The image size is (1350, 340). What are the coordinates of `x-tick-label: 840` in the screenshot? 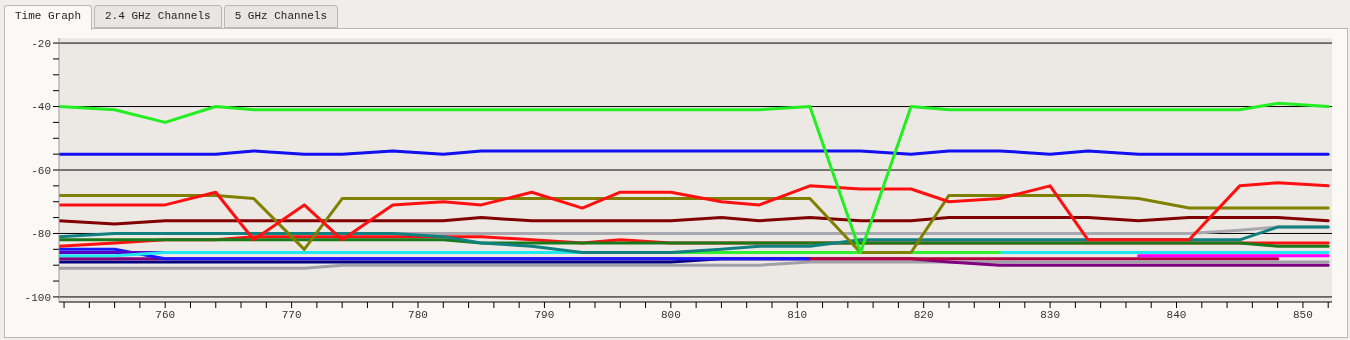 It's located at (1176, 314).